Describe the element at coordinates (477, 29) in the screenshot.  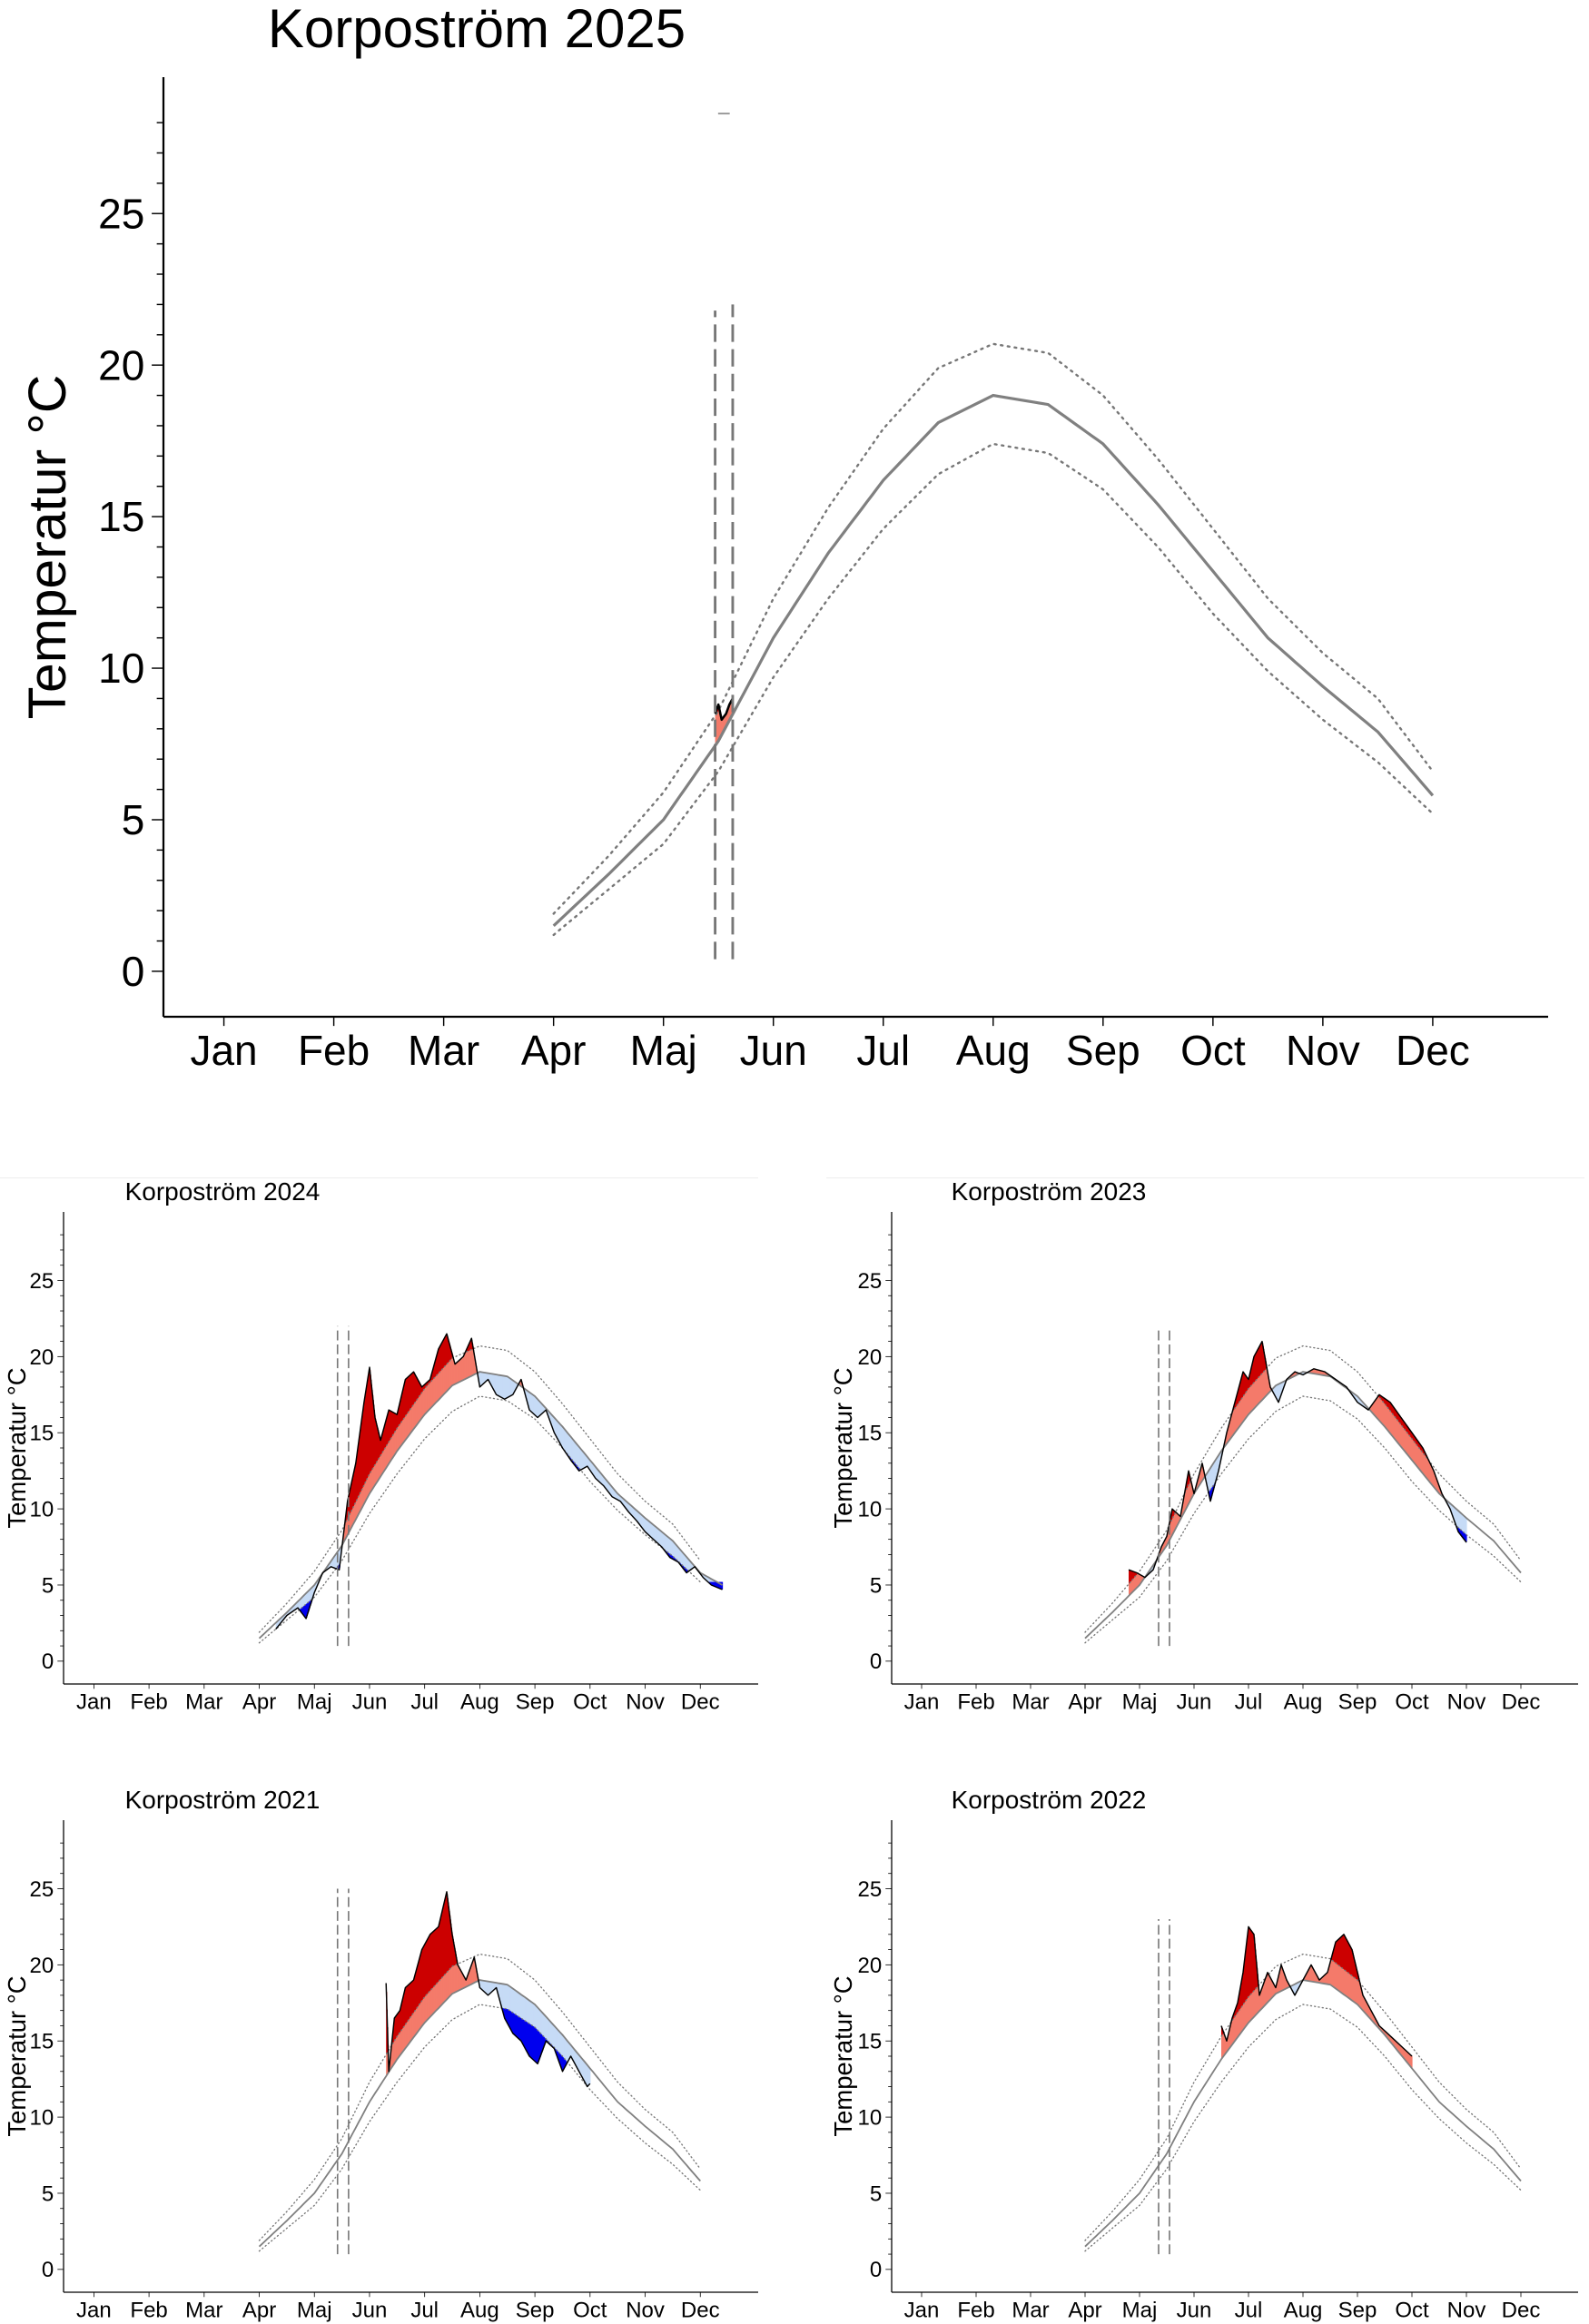
I see `chart-title: Korpoström 2025` at that location.